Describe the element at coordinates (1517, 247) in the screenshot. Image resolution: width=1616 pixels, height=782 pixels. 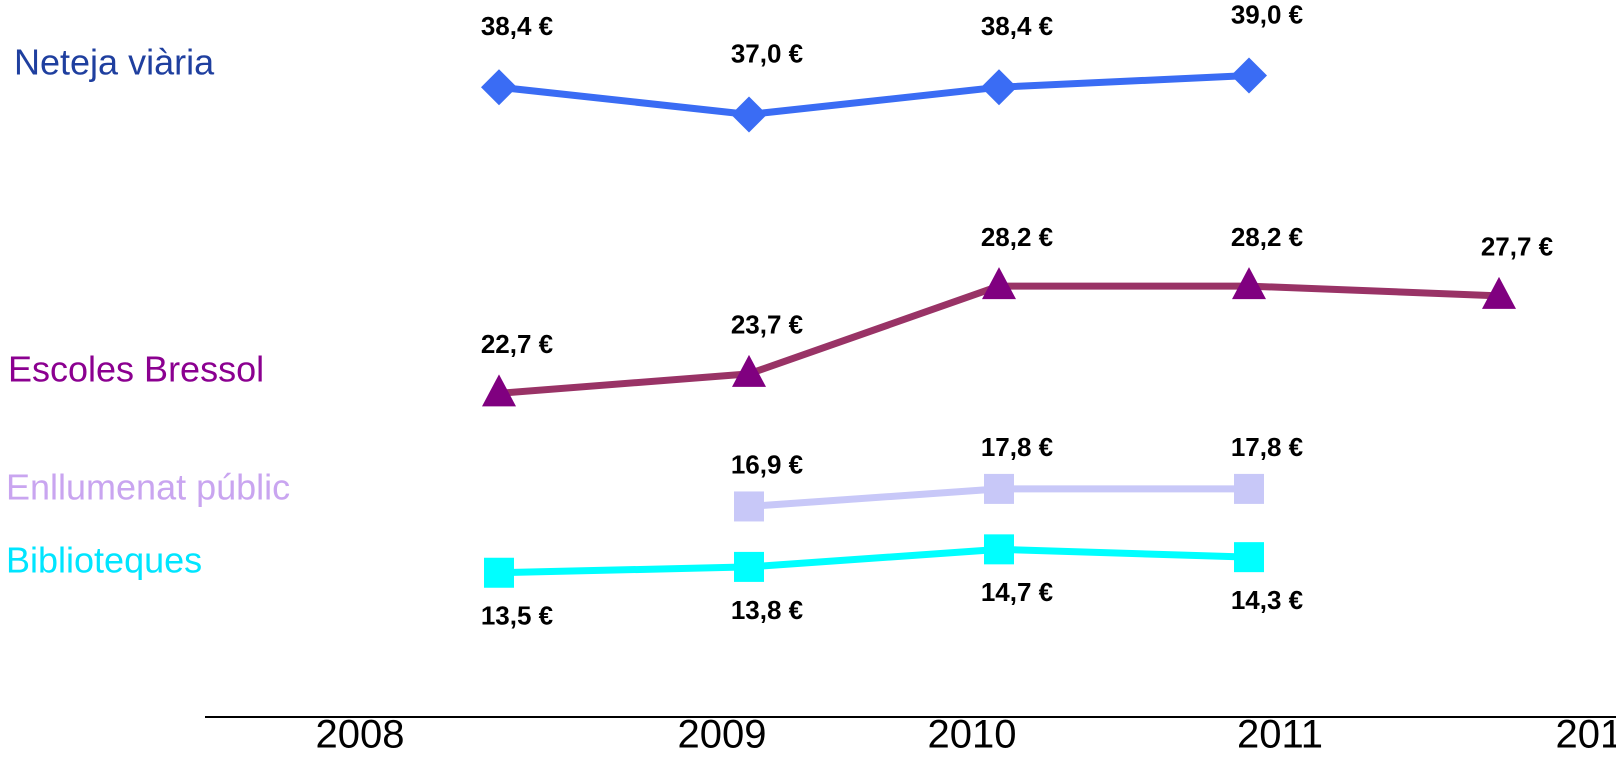
I see `value-label: 27,7 €` at that location.